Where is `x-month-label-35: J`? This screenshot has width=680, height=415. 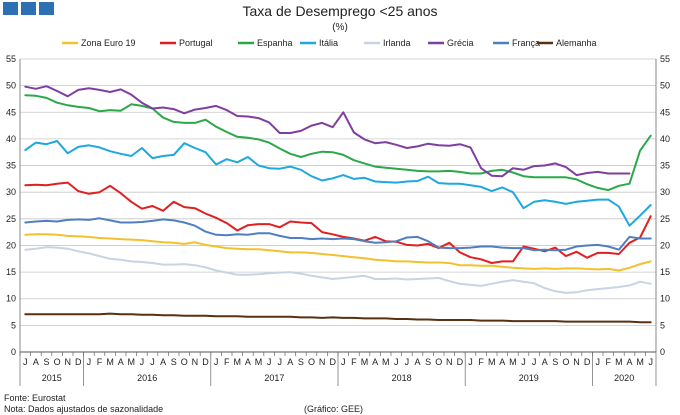 x-month-label-35: J is located at coordinates (396, 362).